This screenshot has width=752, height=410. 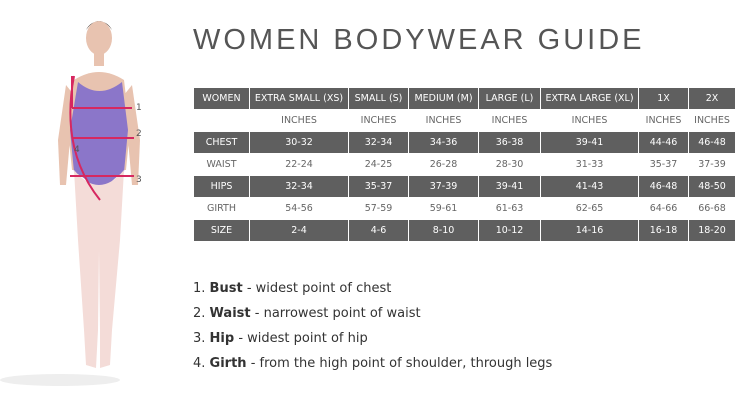 What do you see at coordinates (139, 108) in the screenshot?
I see `figure-label: 1` at bounding box center [139, 108].